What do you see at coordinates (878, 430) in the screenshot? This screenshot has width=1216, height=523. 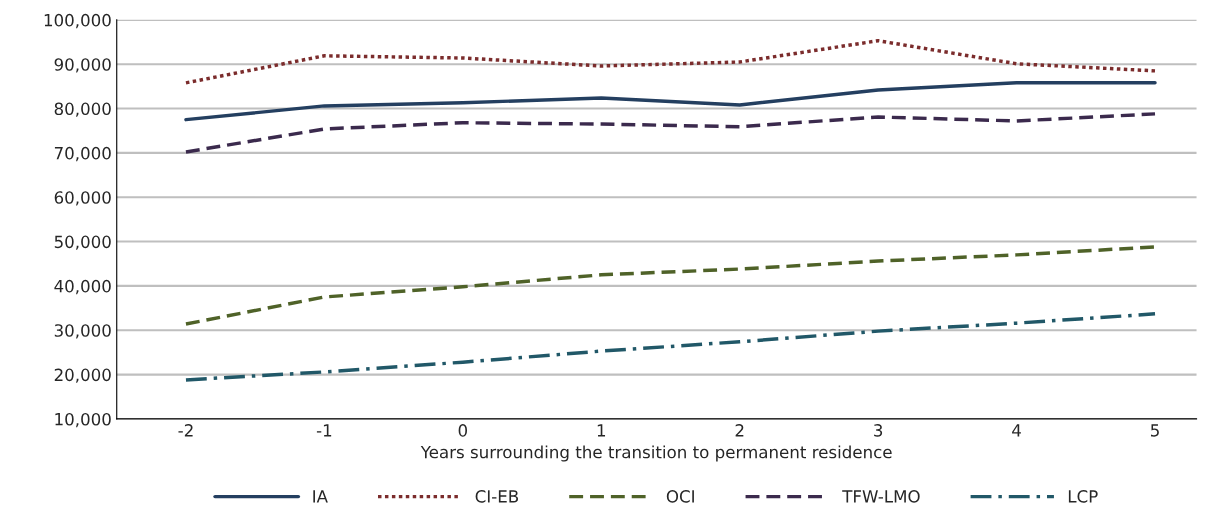 I see `x-tick-label: 3` at bounding box center [878, 430].